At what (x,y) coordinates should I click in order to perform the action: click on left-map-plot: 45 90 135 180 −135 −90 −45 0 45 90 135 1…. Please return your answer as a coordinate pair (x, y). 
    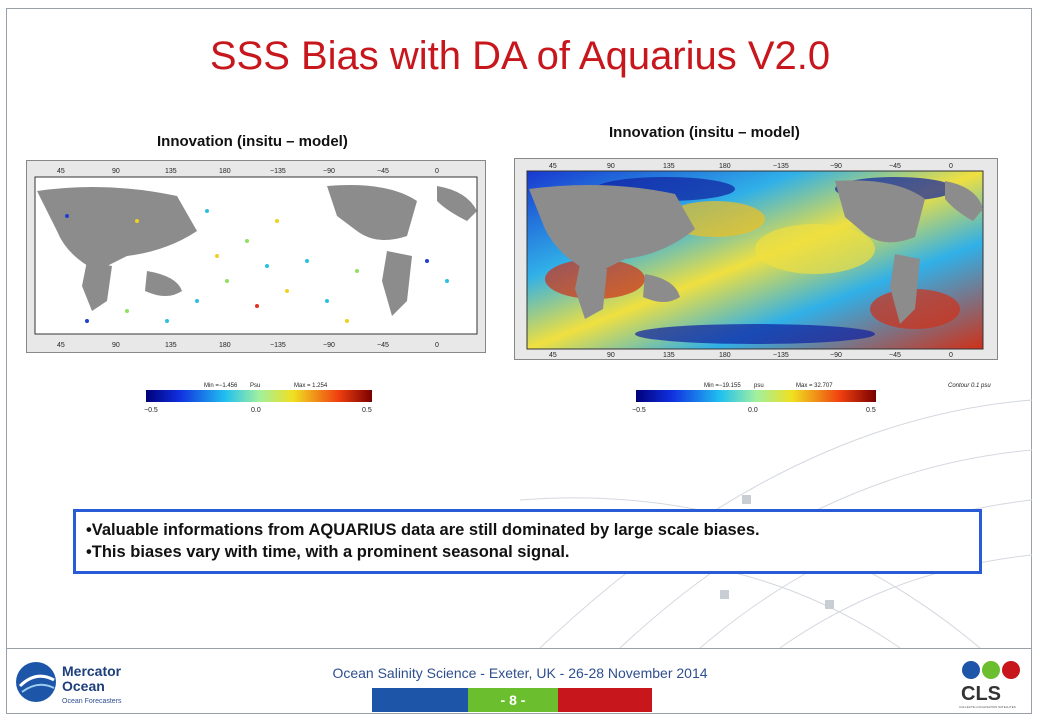
    Looking at the image, I should click on (256, 258).